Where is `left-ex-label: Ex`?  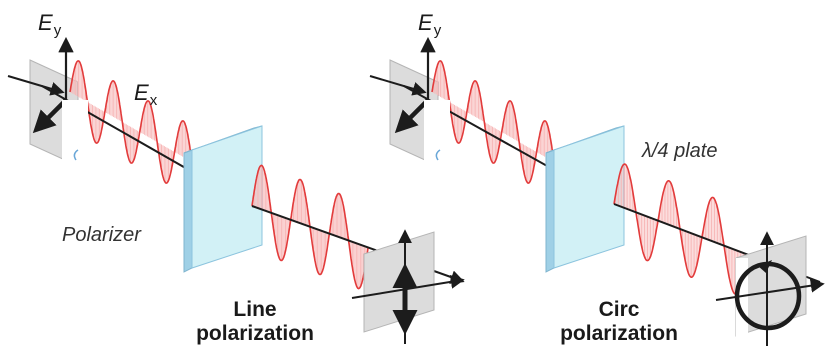 left-ex-label: Ex is located at coordinates (146, 94).